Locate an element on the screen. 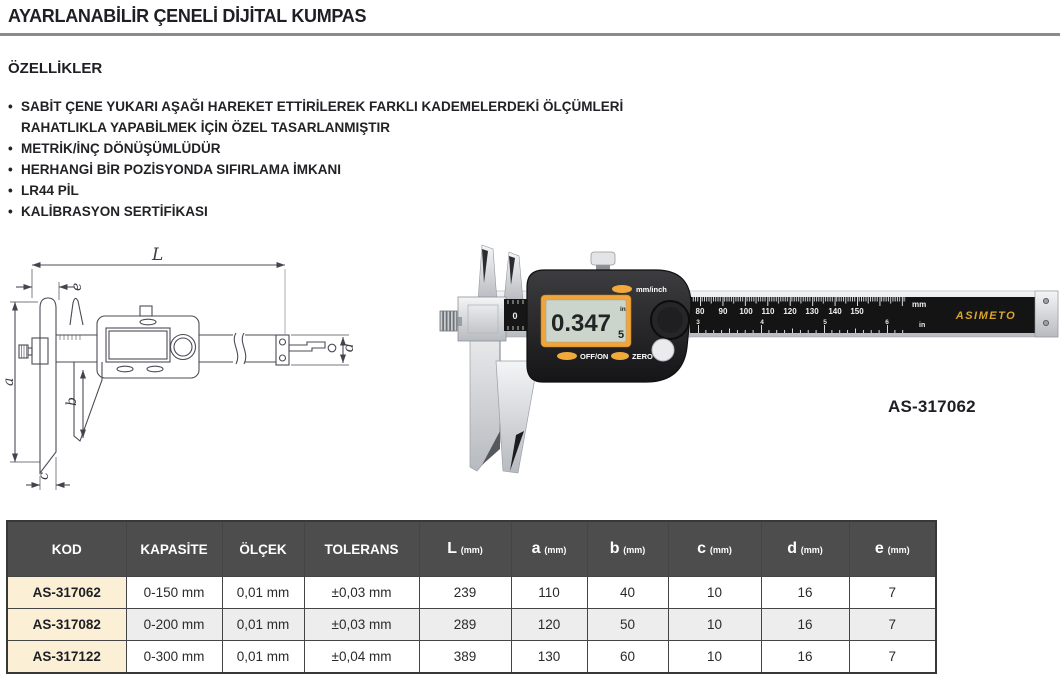 The image size is (1060, 684). cell-value: 0-150 mm is located at coordinates (174, 592).